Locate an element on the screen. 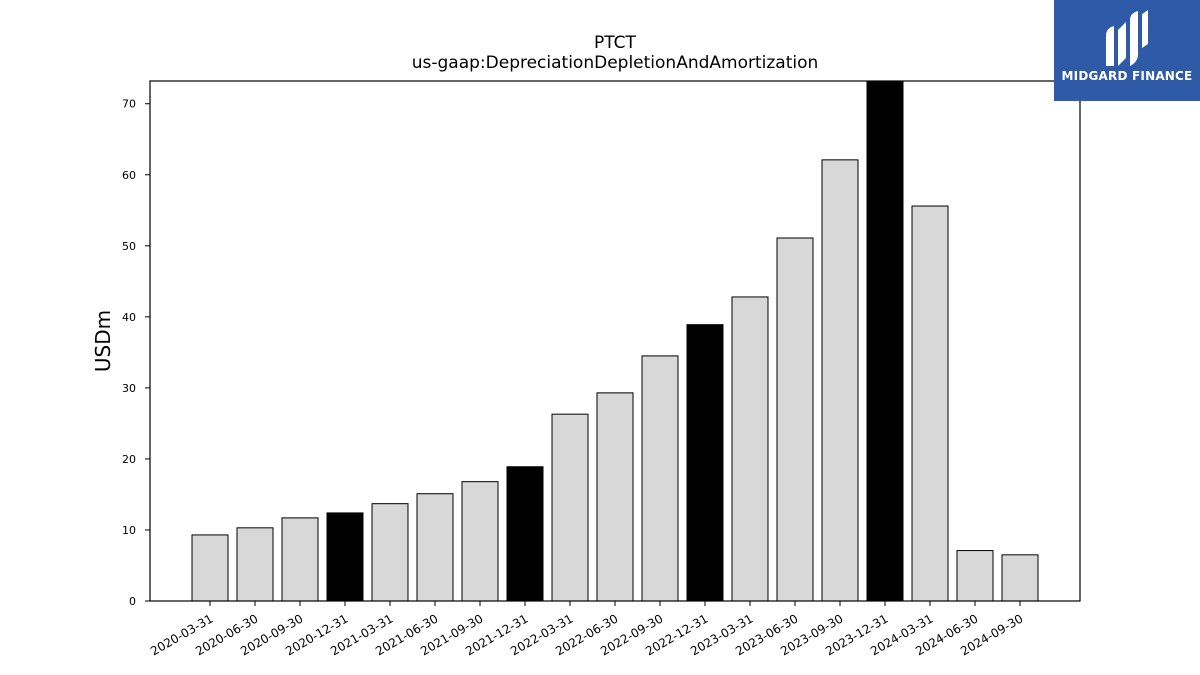 Image resolution: width=1200 pixels, height=675 pixels. y-tick-label: 0 is located at coordinates (132, 601).